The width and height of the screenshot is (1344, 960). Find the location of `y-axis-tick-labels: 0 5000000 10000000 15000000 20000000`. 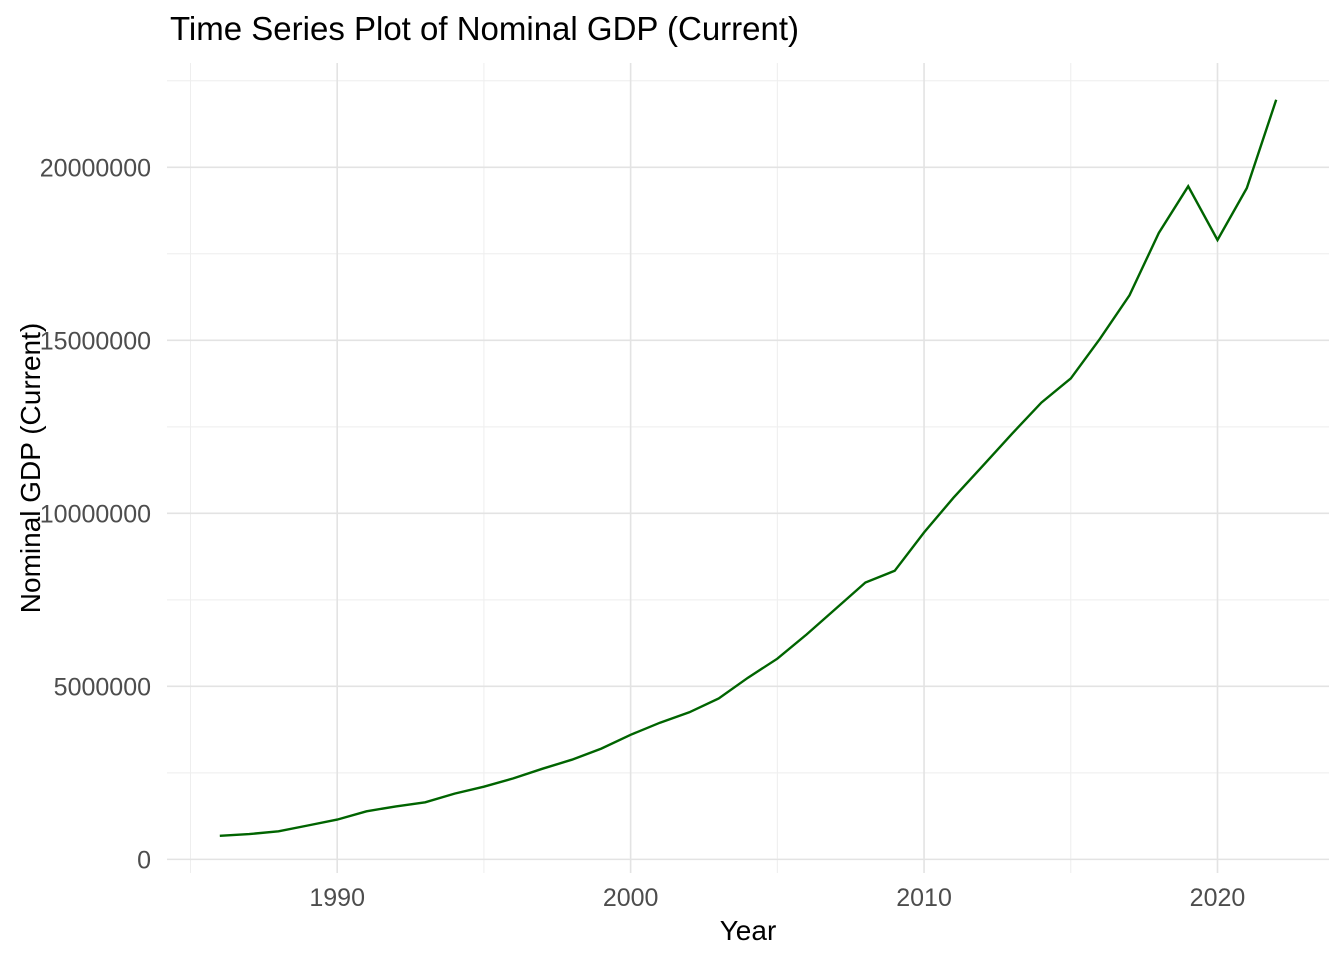

y-axis-tick-labels: 0 5000000 10000000 15000000 20000000 is located at coordinates (95, 514).